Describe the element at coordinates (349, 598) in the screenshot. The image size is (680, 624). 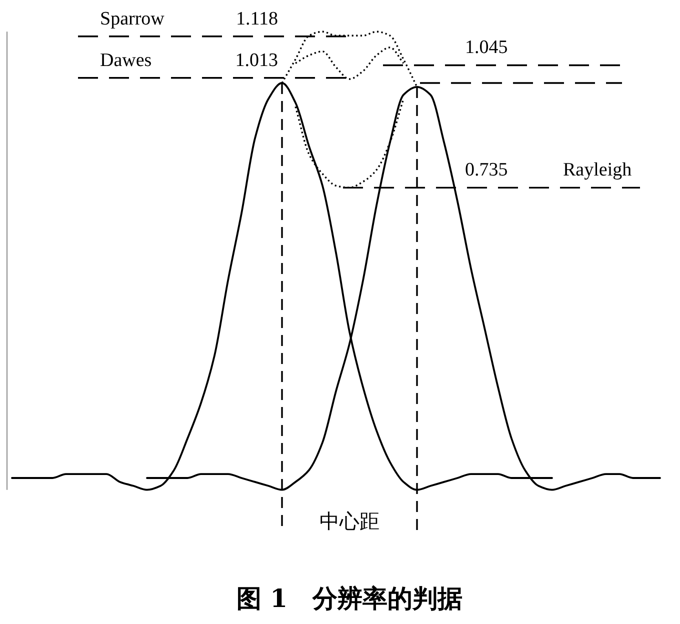
I see `title: 图 1 分辨率的判据` at that location.